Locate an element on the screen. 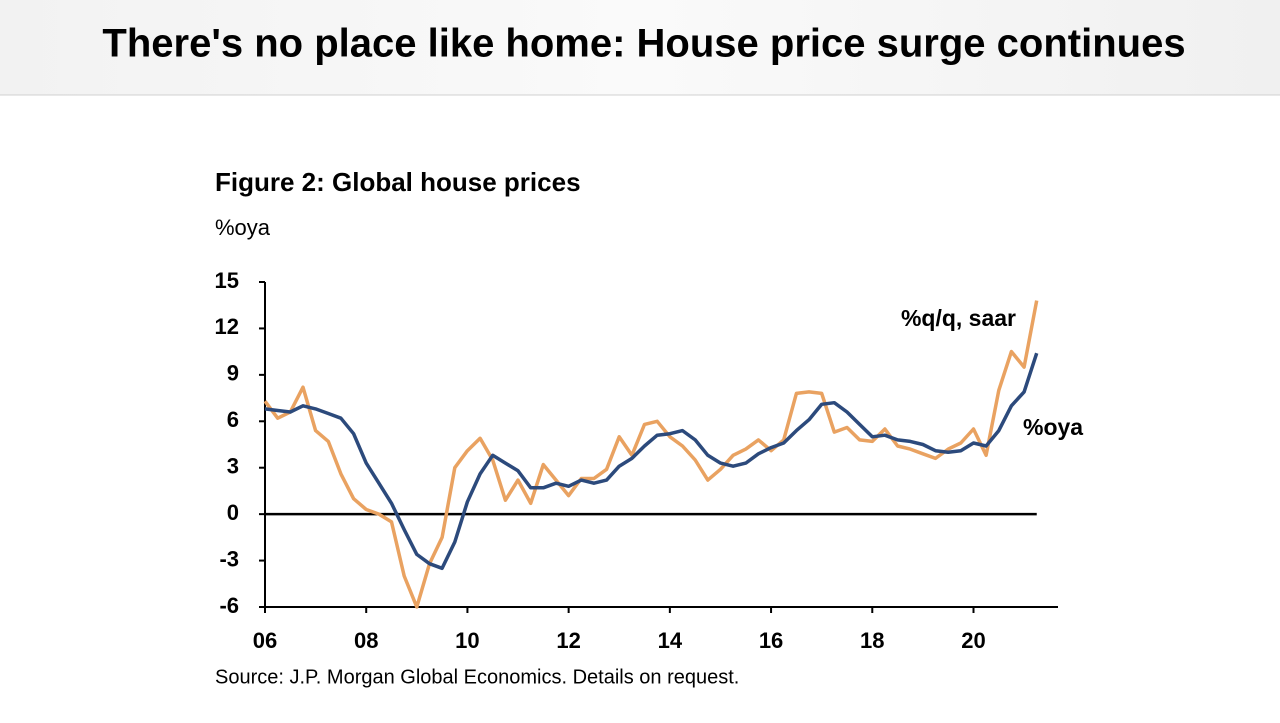 Image resolution: width=1280 pixels, height=723 pixels. y-axis-label: %oya is located at coordinates (243, 227).